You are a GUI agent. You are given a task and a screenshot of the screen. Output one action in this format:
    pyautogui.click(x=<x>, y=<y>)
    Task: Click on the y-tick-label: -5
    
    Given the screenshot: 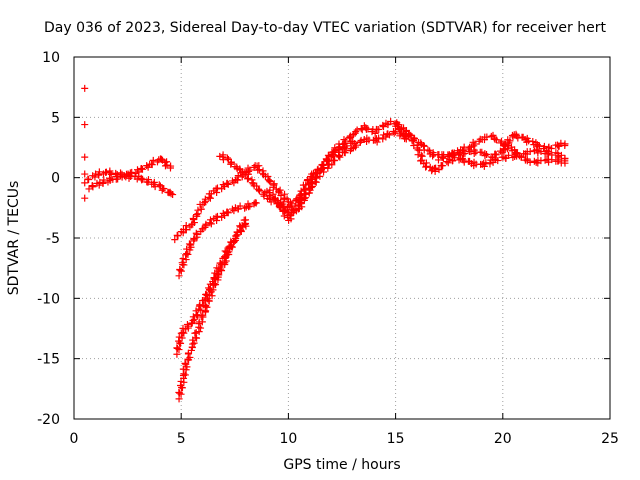 What is the action you would take?
    pyautogui.click(x=53, y=239)
    